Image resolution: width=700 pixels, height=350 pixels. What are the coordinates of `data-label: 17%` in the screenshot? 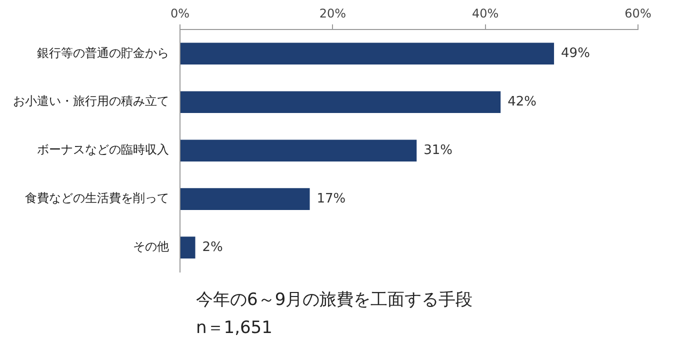 It's located at (331, 198).